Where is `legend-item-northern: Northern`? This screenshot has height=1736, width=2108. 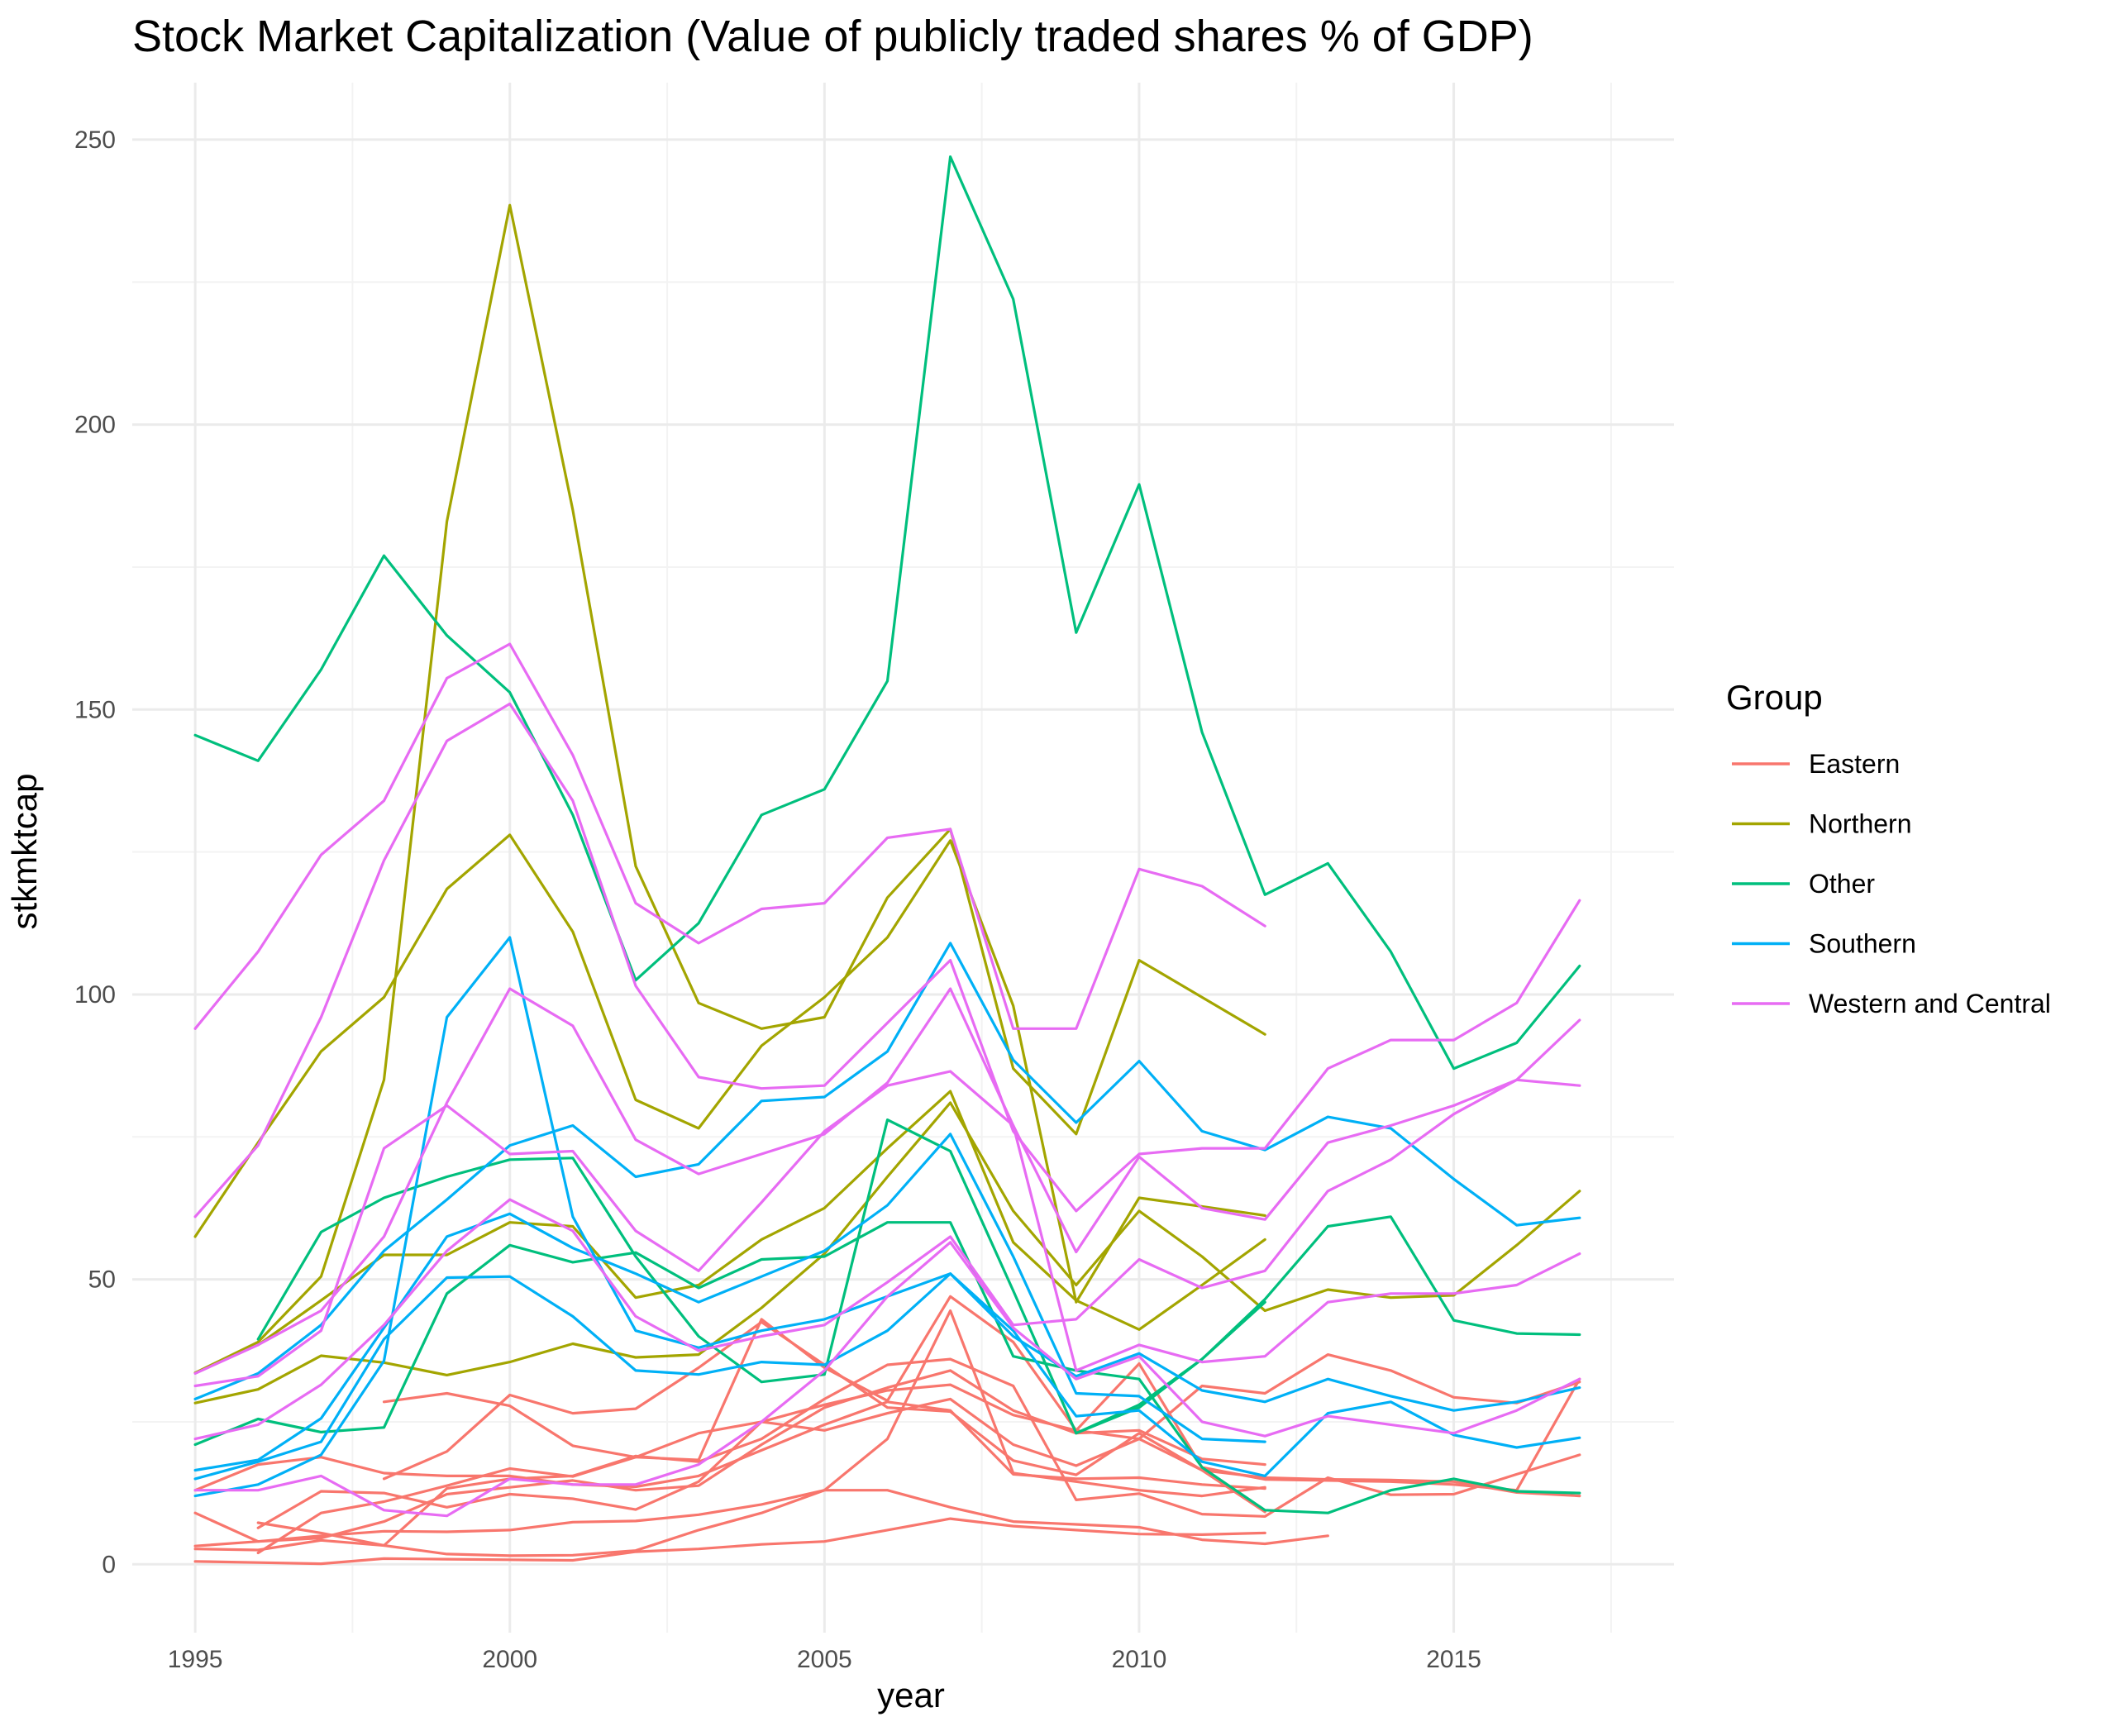
legend-item-northern: Northern is located at coordinates (1822, 824).